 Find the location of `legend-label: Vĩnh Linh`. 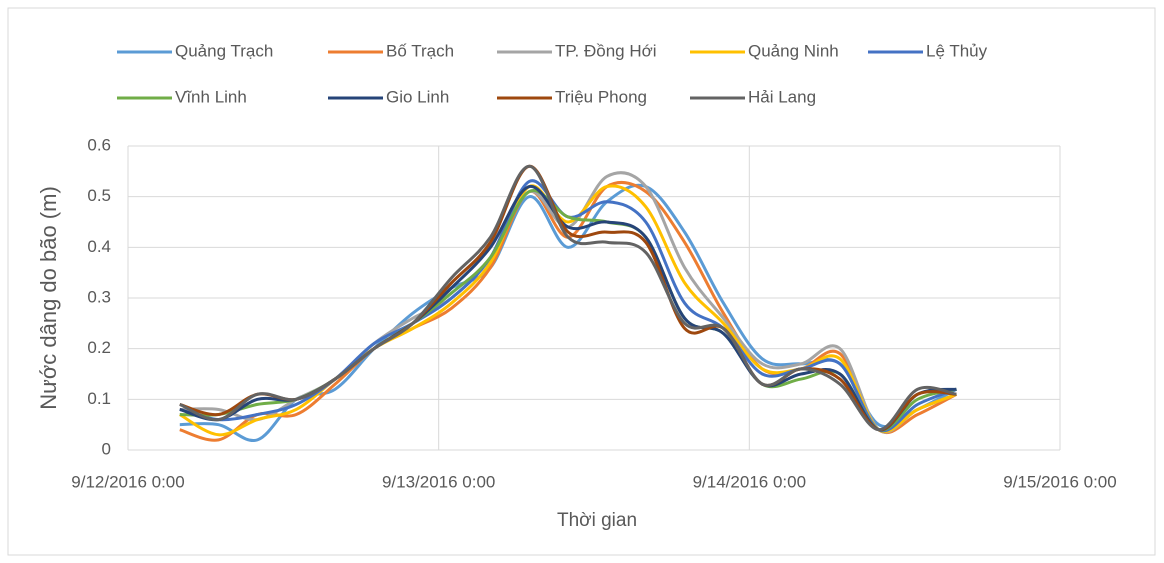

legend-label: Vĩnh Linh is located at coordinates (211, 96).